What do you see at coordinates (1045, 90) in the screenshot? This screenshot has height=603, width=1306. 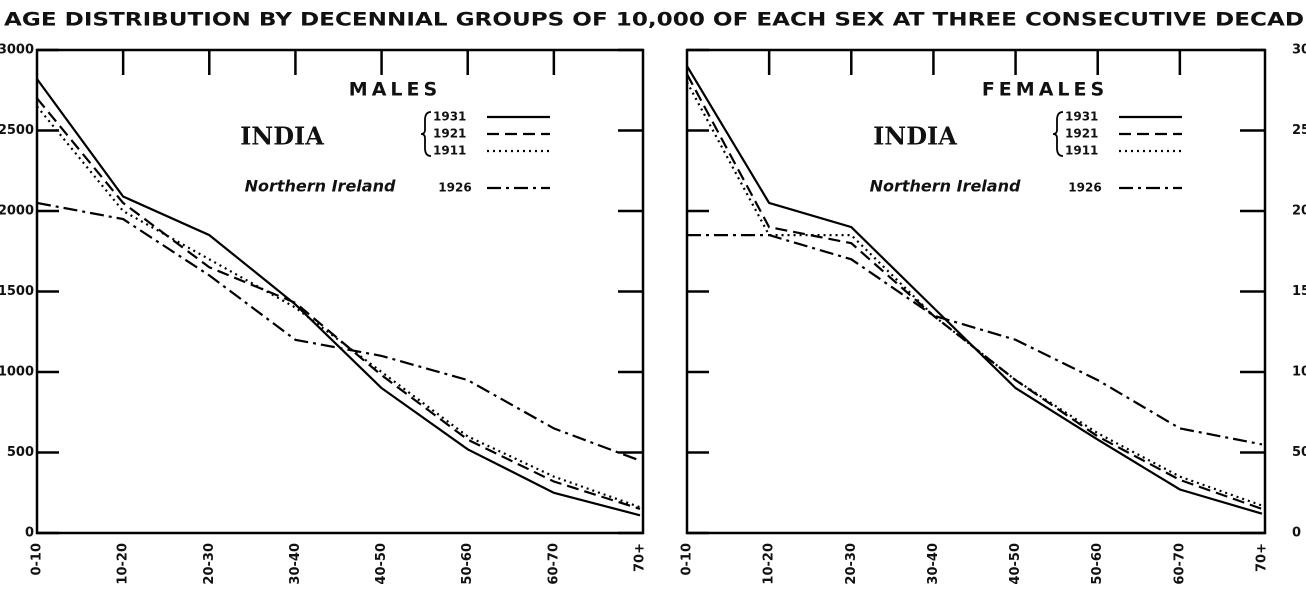 I see `panel-title: FEMALES` at bounding box center [1045, 90].